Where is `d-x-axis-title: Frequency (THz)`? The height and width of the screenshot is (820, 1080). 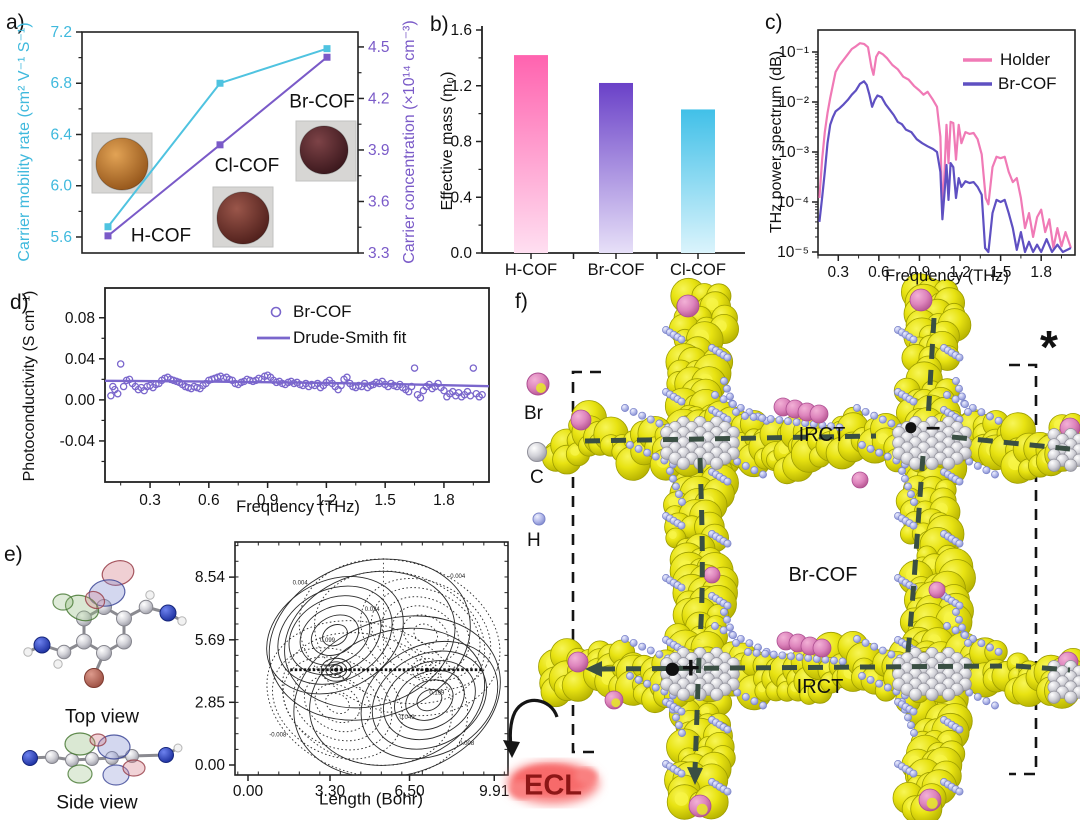
d-x-axis-title: Frequency (THz) is located at coordinates (298, 506).